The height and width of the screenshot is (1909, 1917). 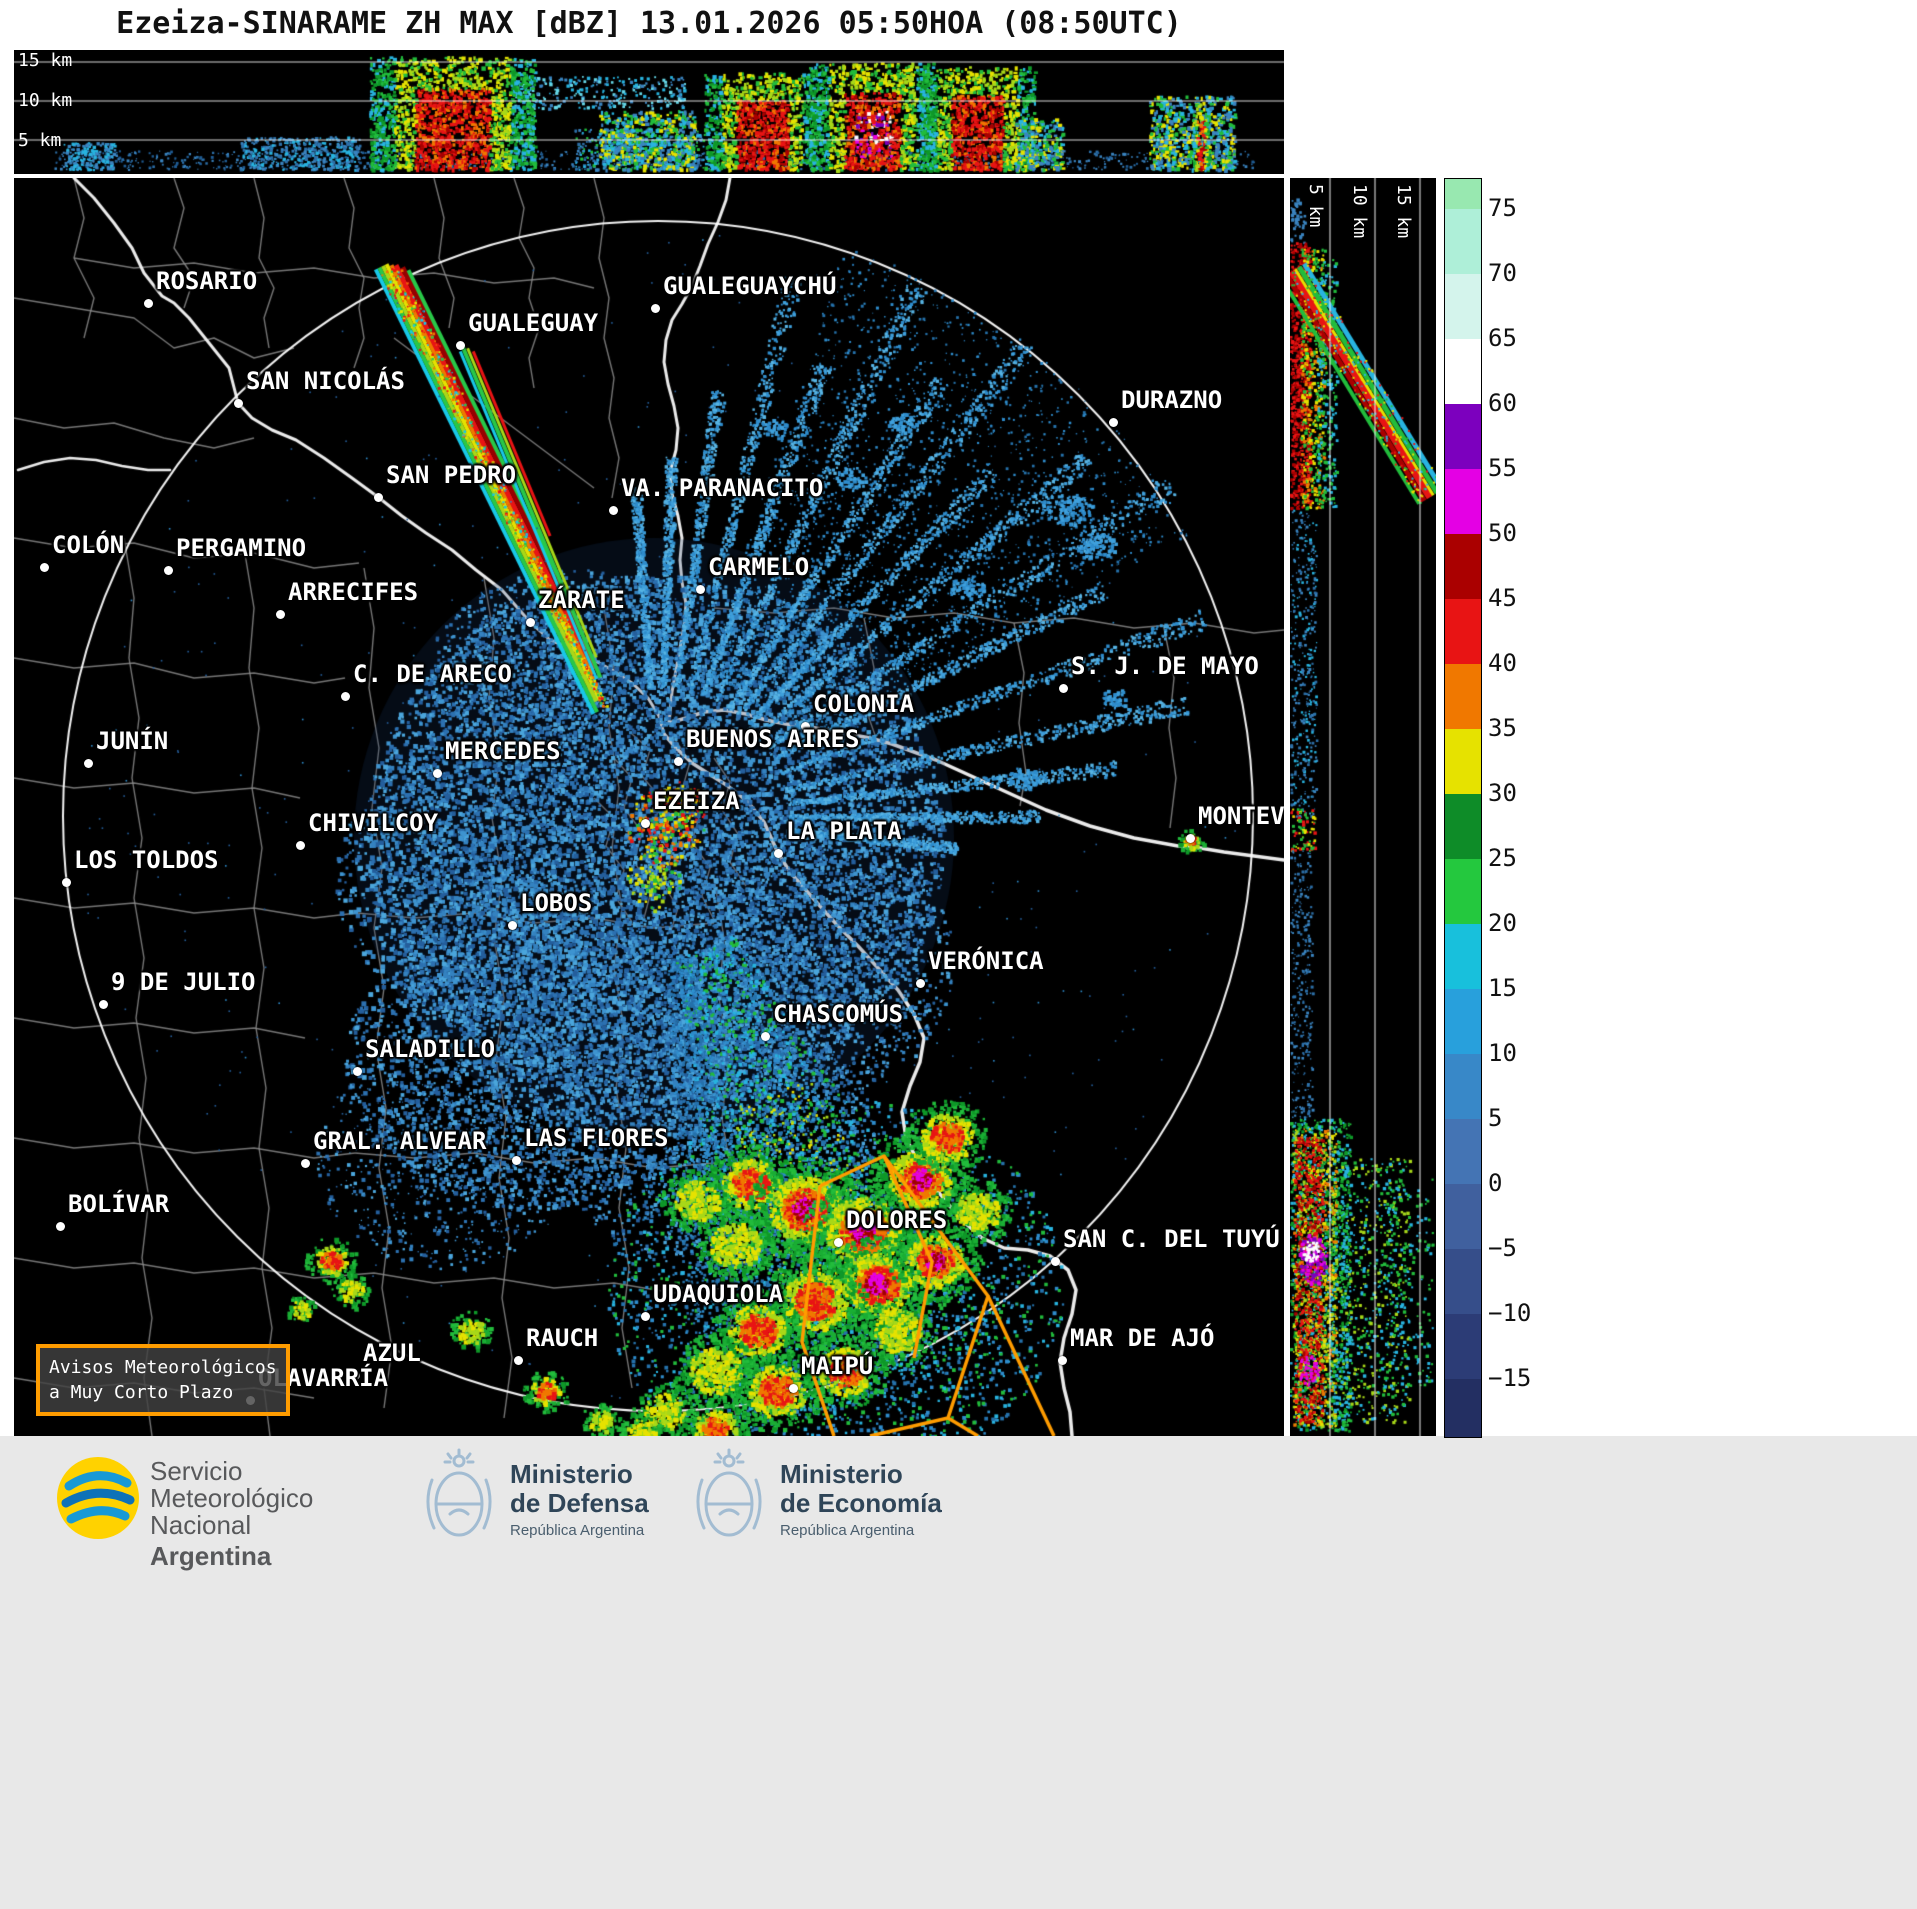 I want to click on warning-box: Avisos Meteorológicos a Muy Corto Plazo, so click(x=163, y=1380).